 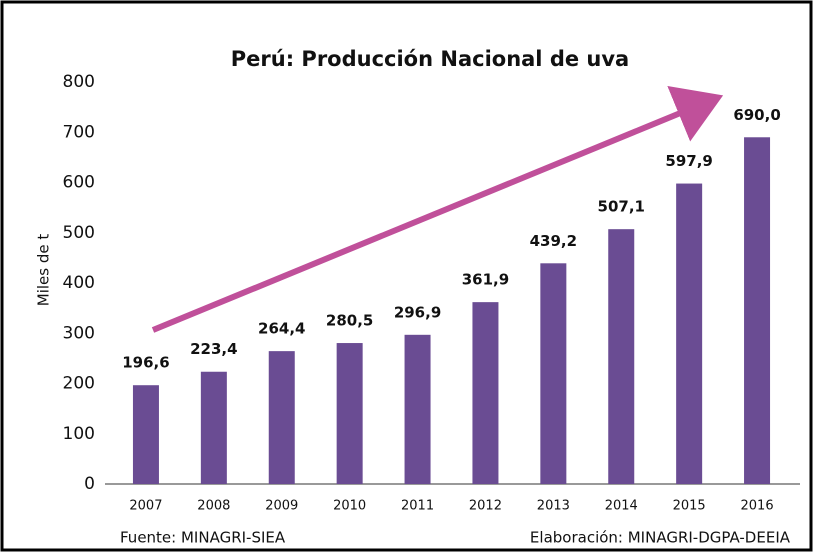 I want to click on value-label: 223,4, so click(x=213, y=349).